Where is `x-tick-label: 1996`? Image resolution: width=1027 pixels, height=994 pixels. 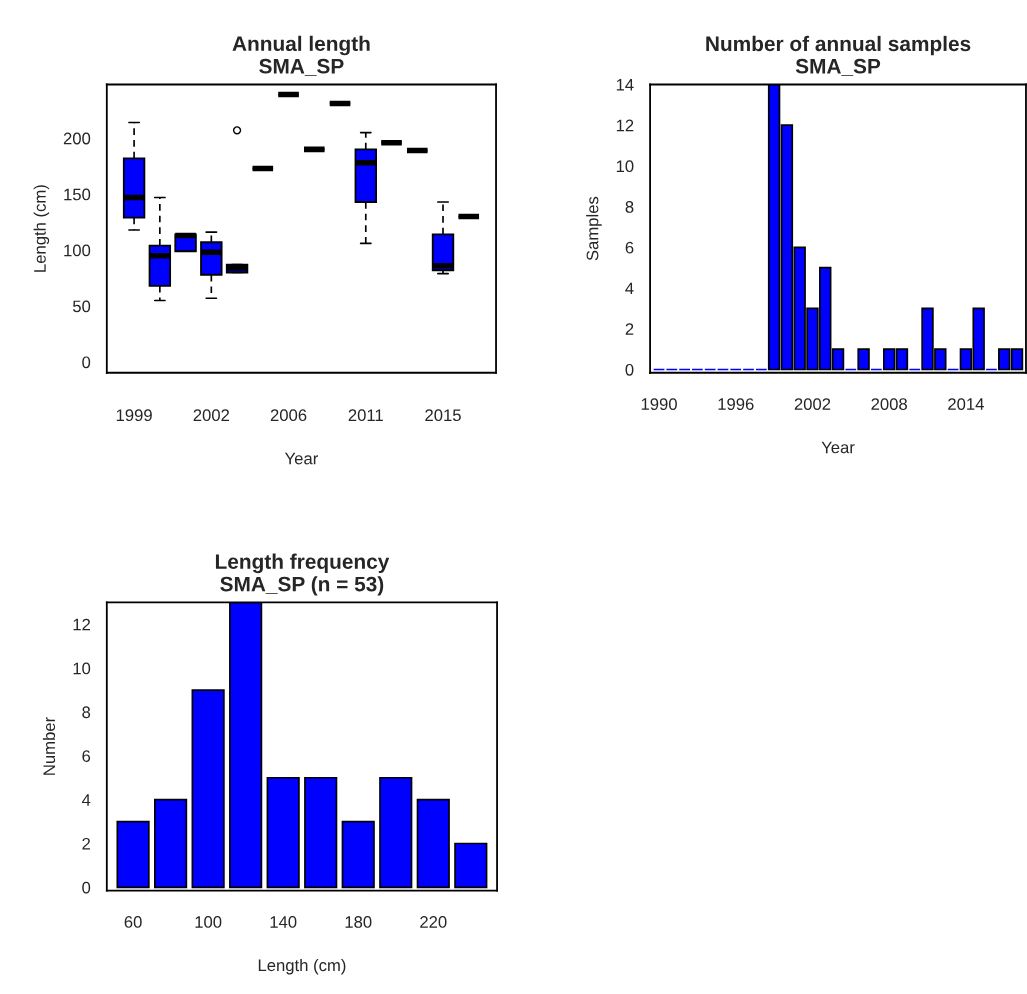
x-tick-label: 1996 is located at coordinates (736, 404).